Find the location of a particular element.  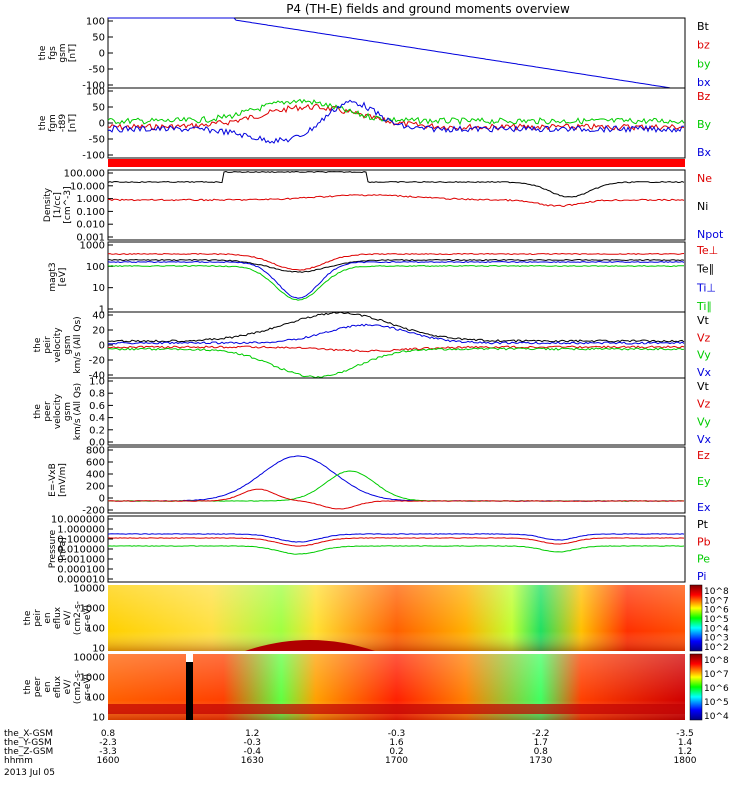

panel-8-ylabel: [nPa] is located at coordinates (63, 548).